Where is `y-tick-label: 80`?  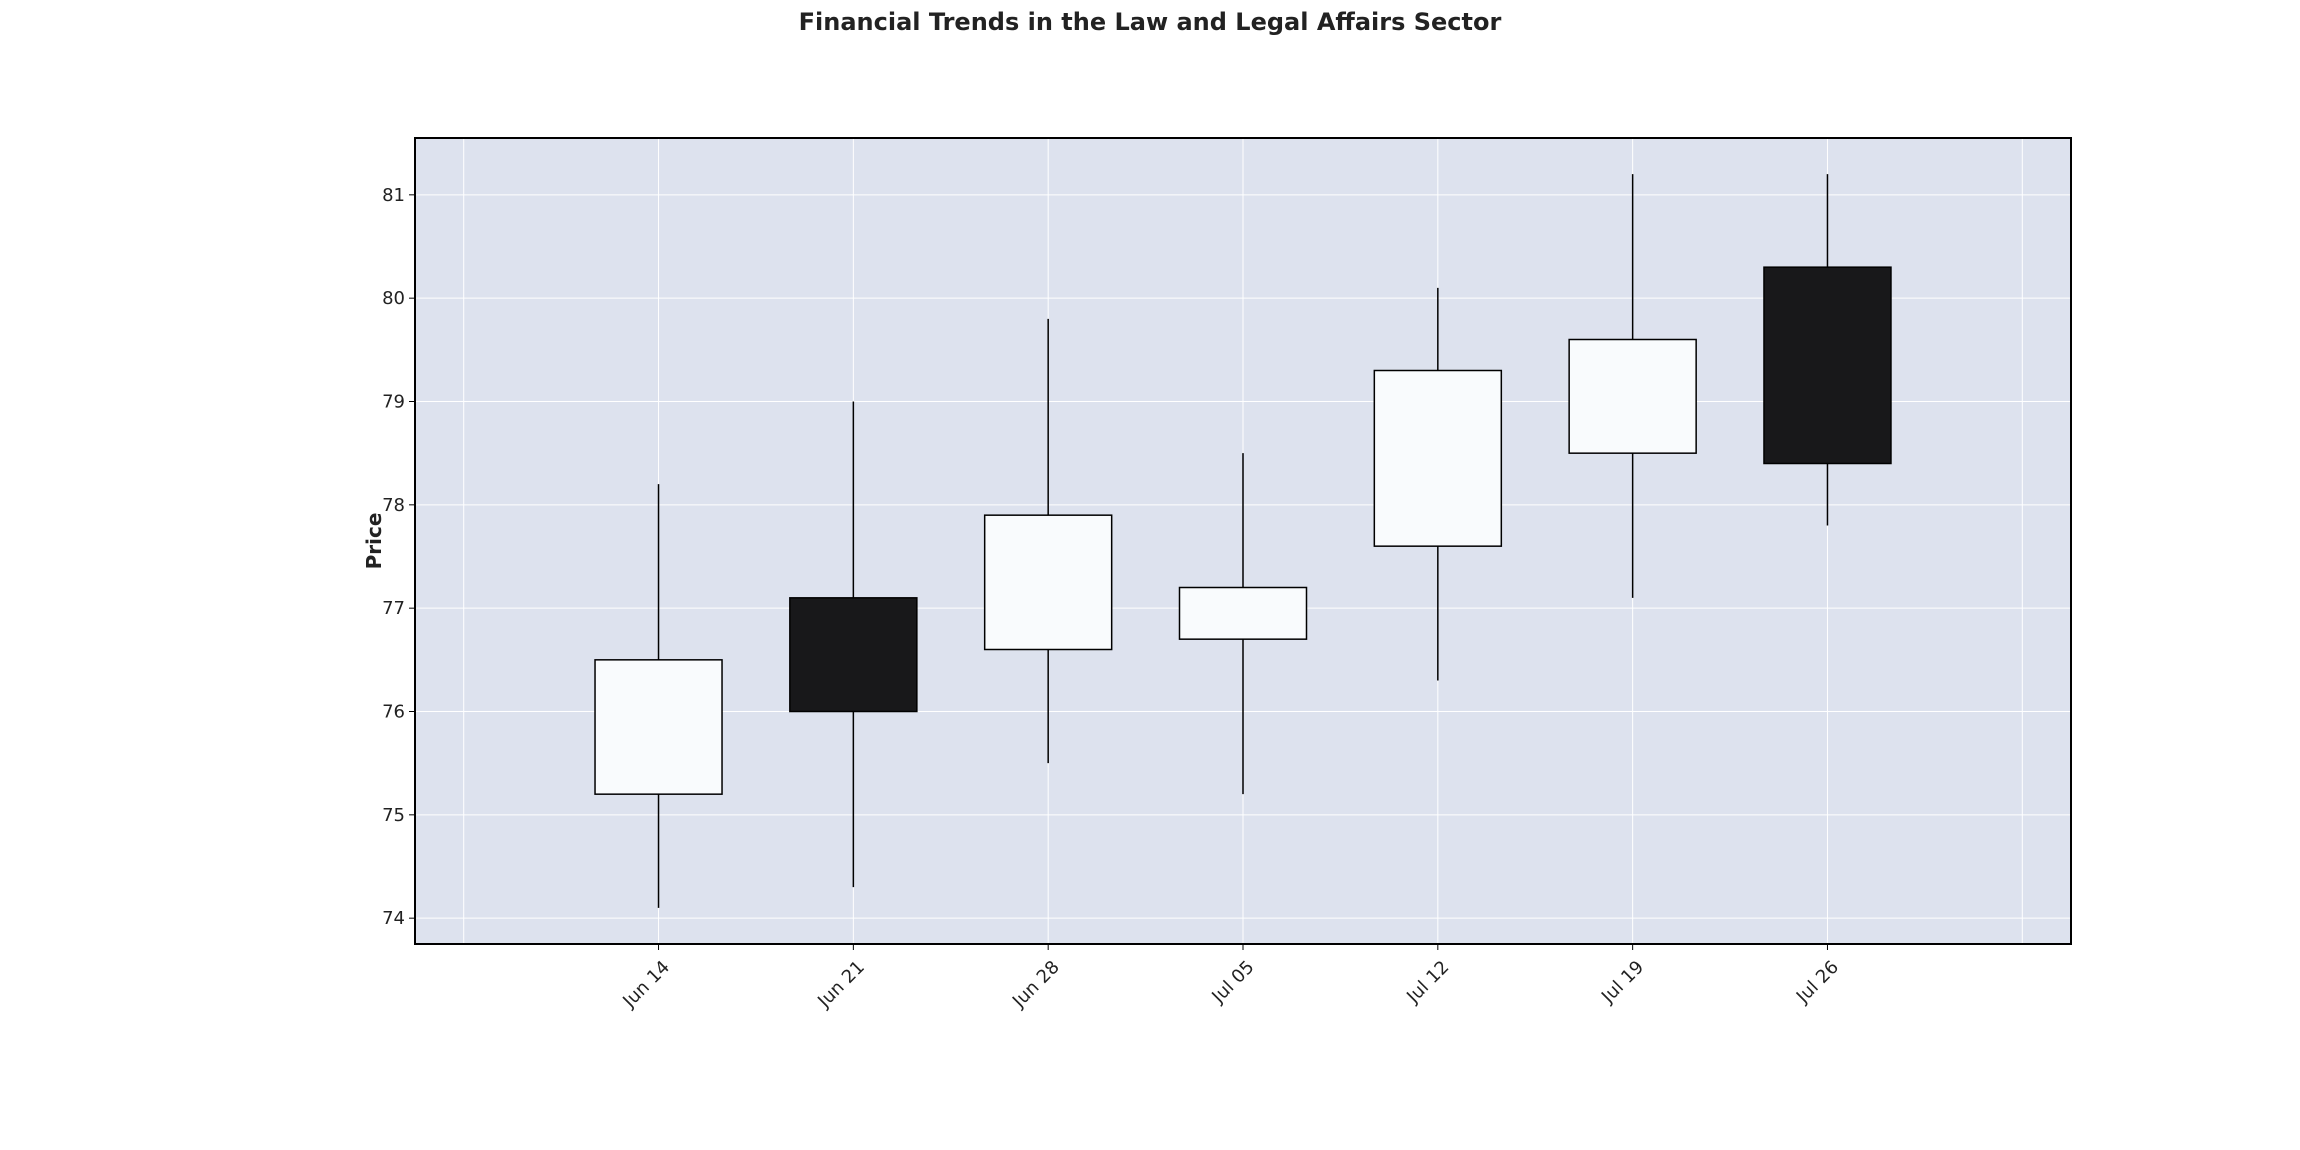 y-tick-label: 80 is located at coordinates (393, 298).